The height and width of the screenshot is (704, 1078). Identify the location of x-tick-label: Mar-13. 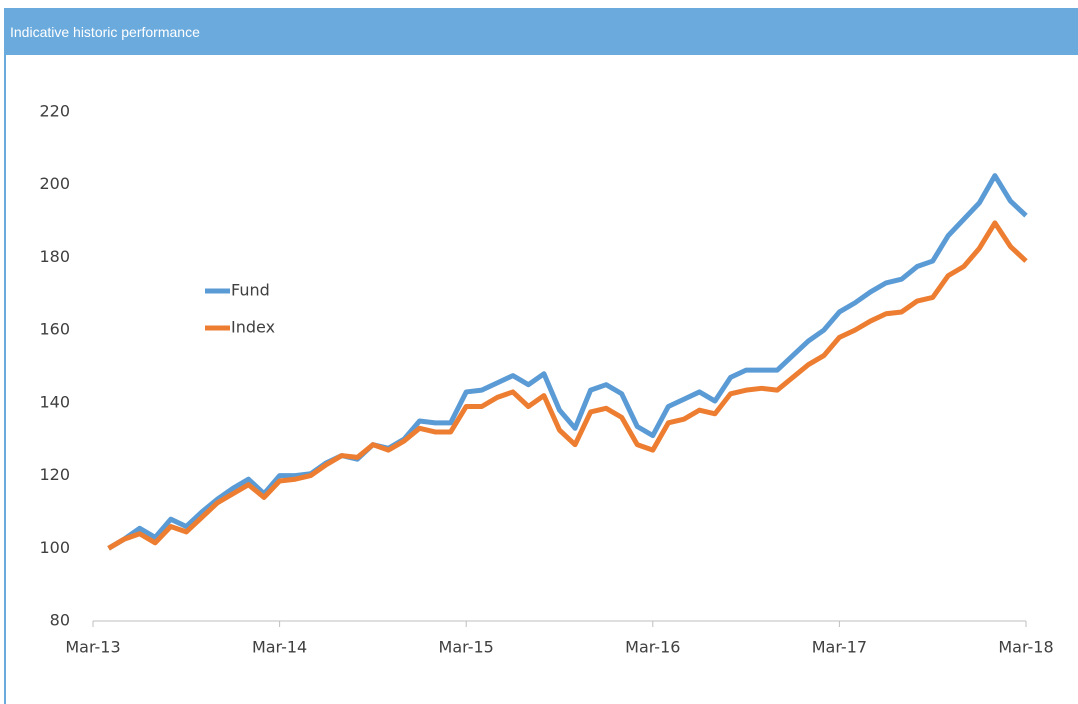
(92, 647).